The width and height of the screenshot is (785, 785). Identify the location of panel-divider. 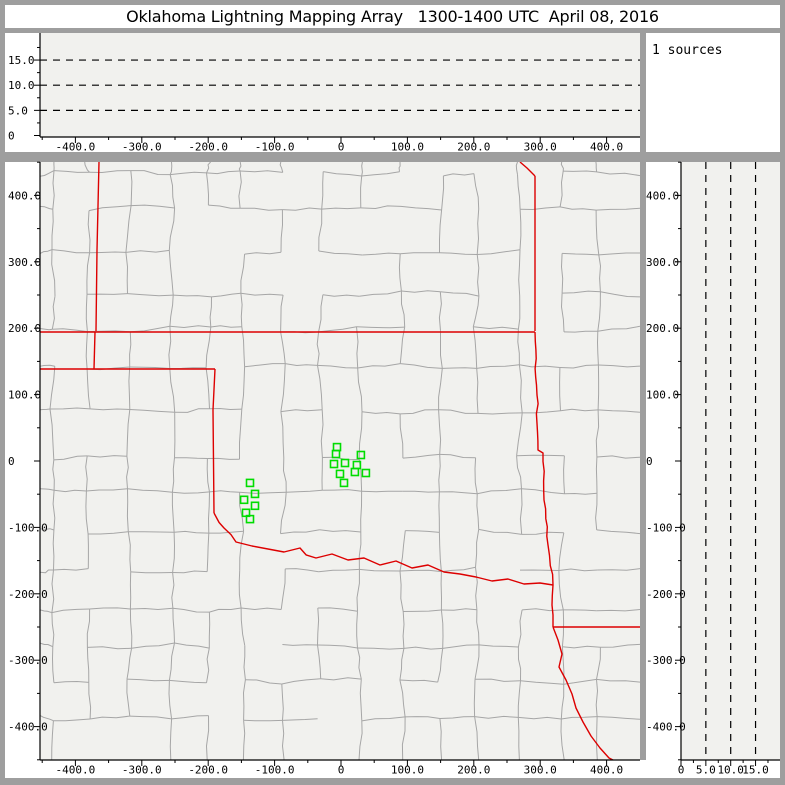
(643, 461).